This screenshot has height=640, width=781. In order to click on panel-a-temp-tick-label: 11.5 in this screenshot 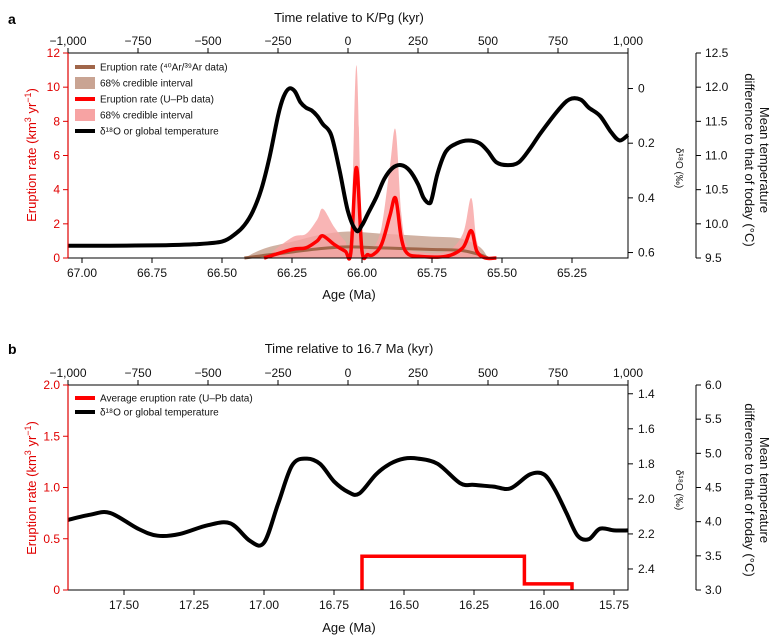, I will do `click(716, 121)`.